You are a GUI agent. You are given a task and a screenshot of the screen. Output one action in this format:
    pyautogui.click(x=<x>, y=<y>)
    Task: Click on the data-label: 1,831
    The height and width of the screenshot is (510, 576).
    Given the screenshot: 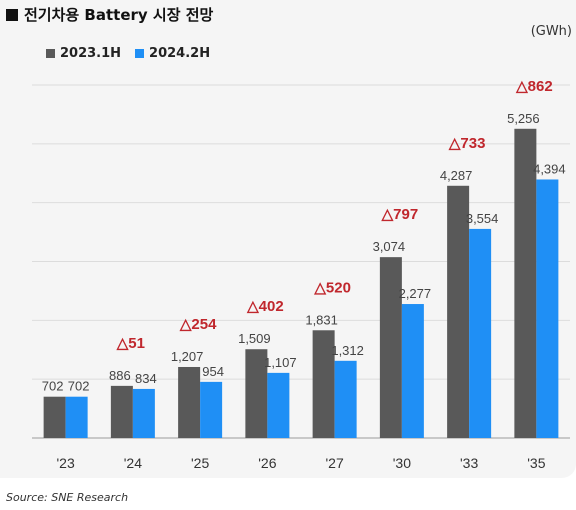 What is the action you would take?
    pyautogui.click(x=321, y=319)
    